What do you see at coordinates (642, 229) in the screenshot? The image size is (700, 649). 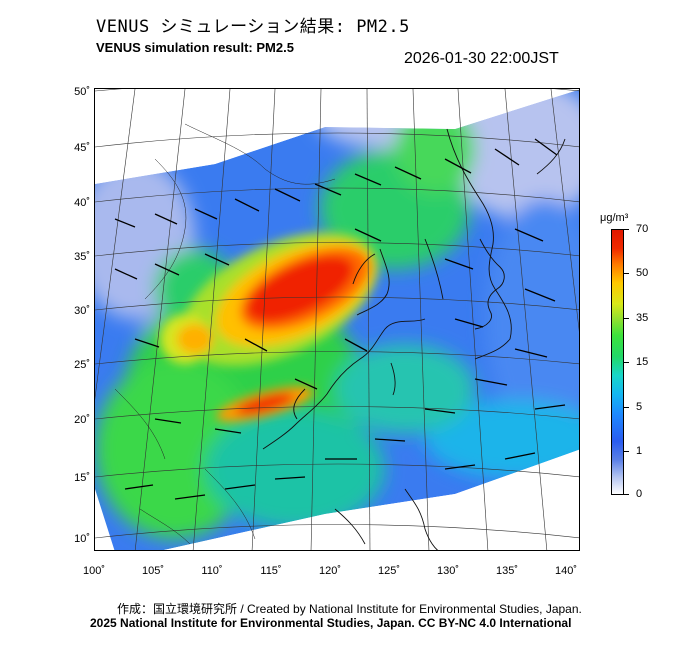 I see `colorbar-label-70: 70` at bounding box center [642, 229].